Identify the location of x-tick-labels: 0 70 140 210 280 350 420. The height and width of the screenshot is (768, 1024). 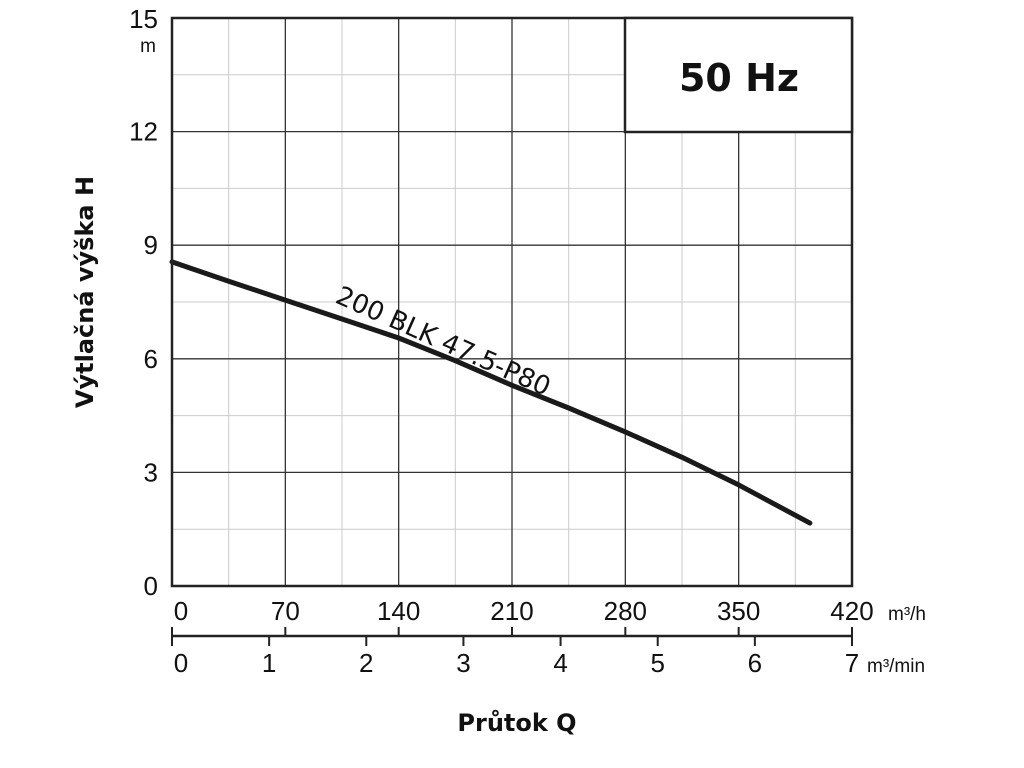
(522, 616).